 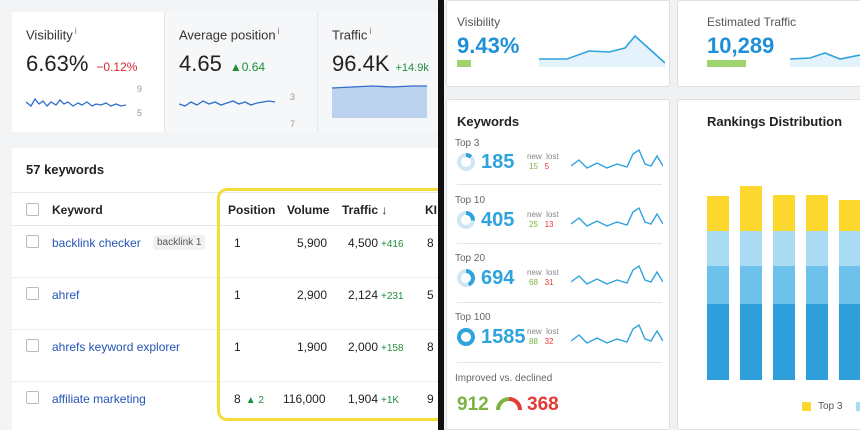 I want to click on traffic-widget-value: 10,289, so click(x=741, y=45).